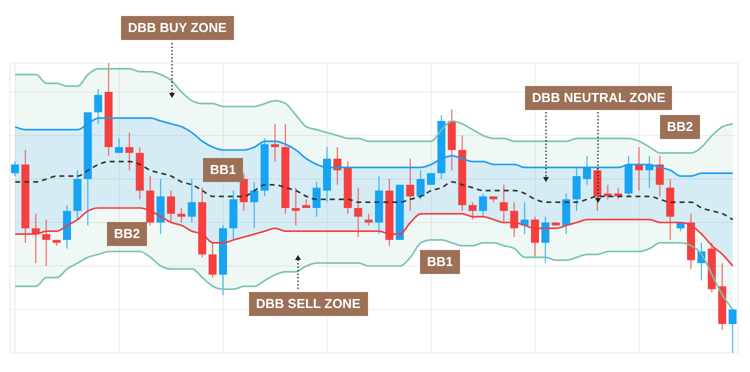 This screenshot has width=750, height=372. Describe the element at coordinates (308, 304) in the screenshot. I see `annotation: DBB SELL ZONE` at that location.